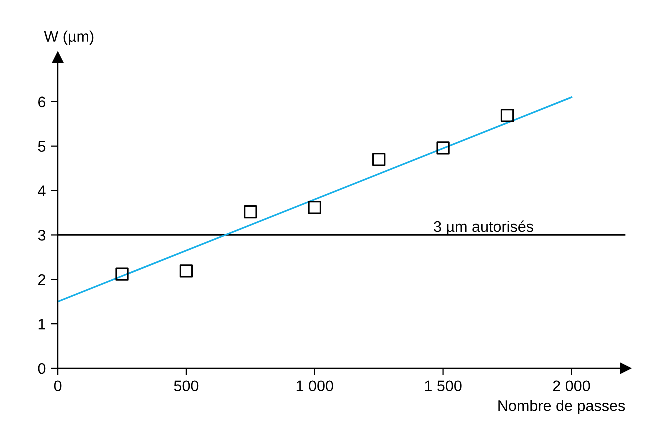 The image size is (645, 426). Describe the element at coordinates (69, 38) in the screenshot. I see `y-axis-title: W (µm)` at that location.